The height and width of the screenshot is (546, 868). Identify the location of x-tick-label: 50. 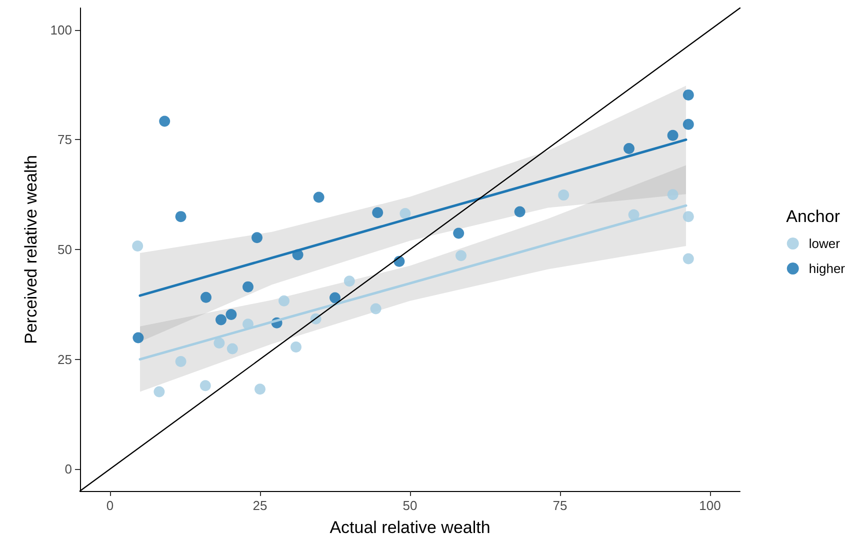
(410, 505).